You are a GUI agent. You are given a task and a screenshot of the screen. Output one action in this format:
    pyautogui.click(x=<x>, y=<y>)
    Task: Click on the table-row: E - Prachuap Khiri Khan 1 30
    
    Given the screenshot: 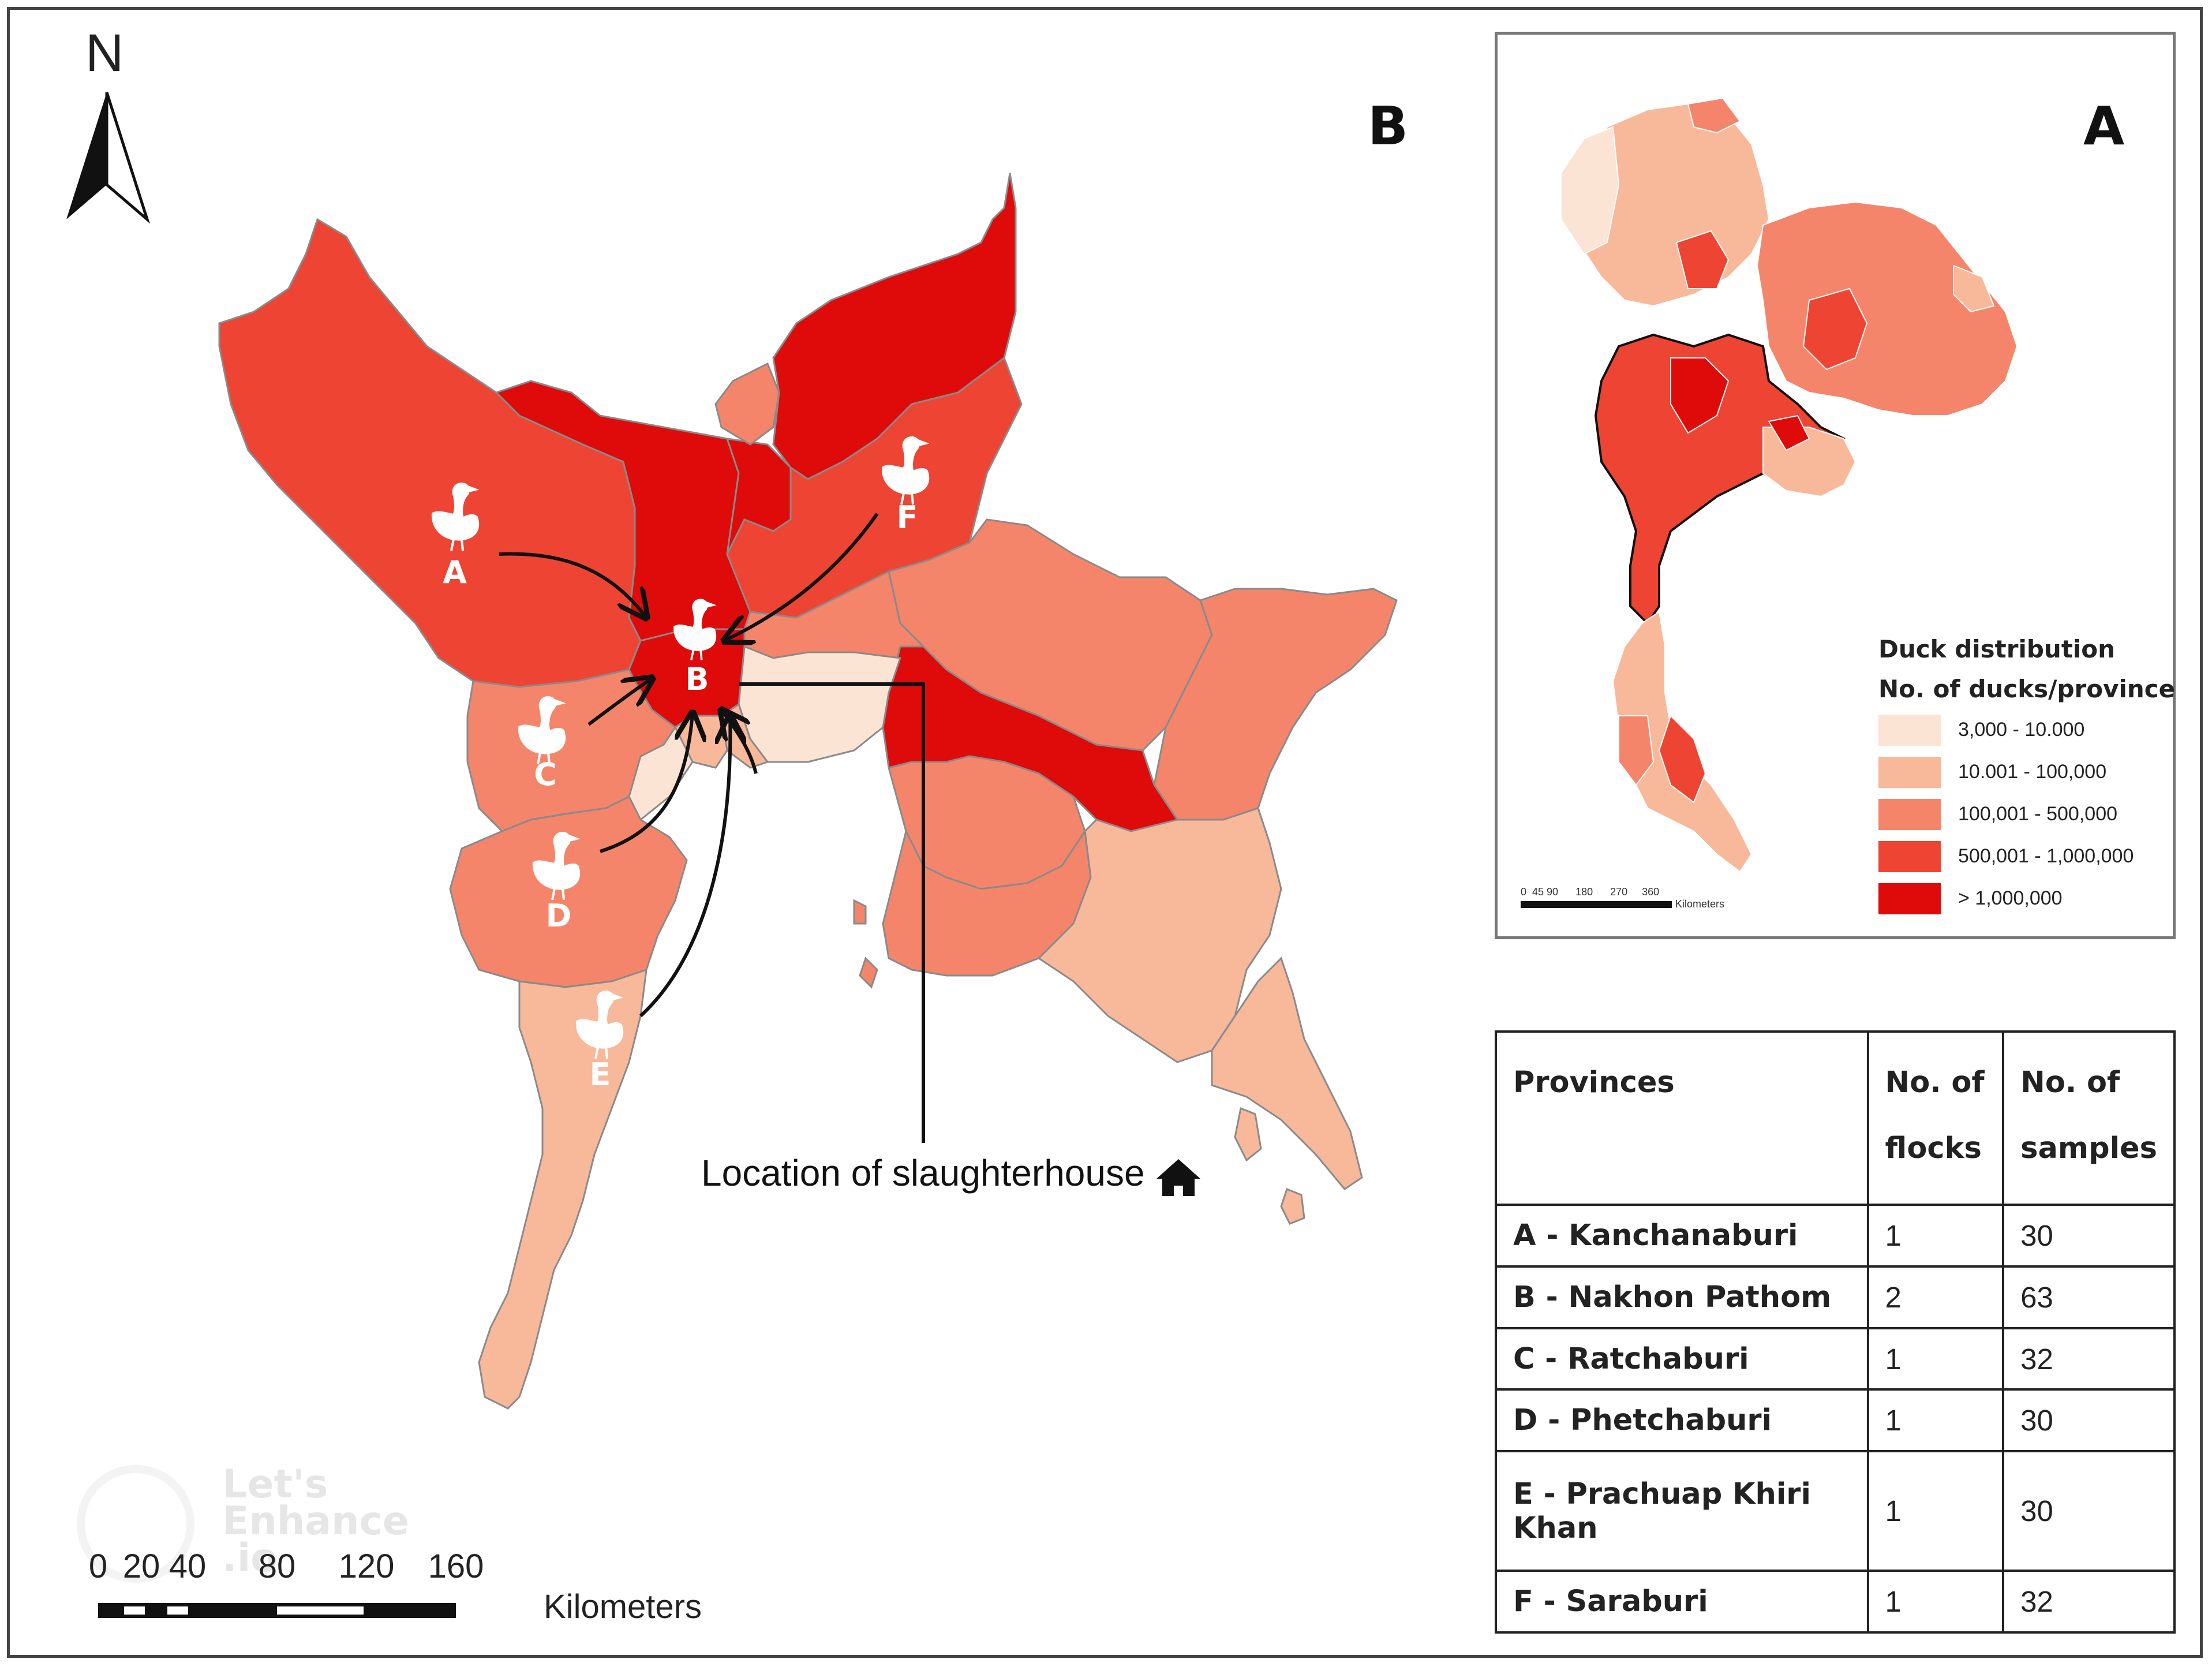 What is the action you would take?
    pyautogui.click(x=1835, y=1511)
    